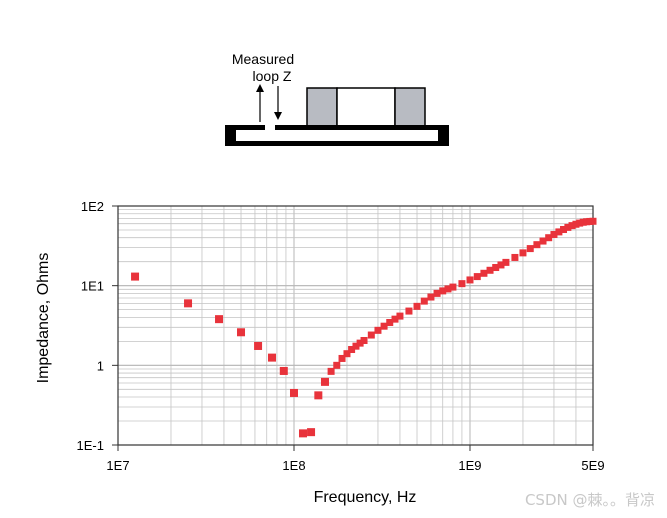 This screenshot has height=518, width=667. What do you see at coordinates (589, 500) in the screenshot?
I see `watermark: CSDN @棘。。背凉` at bounding box center [589, 500].